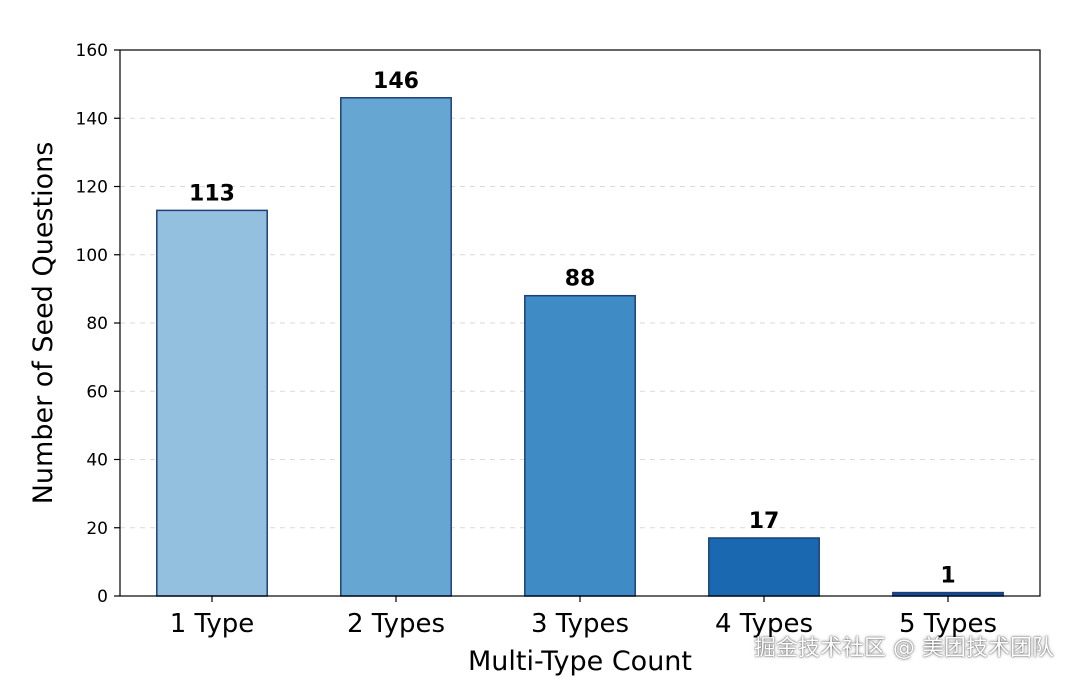  Describe the element at coordinates (212, 624) in the screenshot. I see `x-tick-label: 1 Type` at that location.